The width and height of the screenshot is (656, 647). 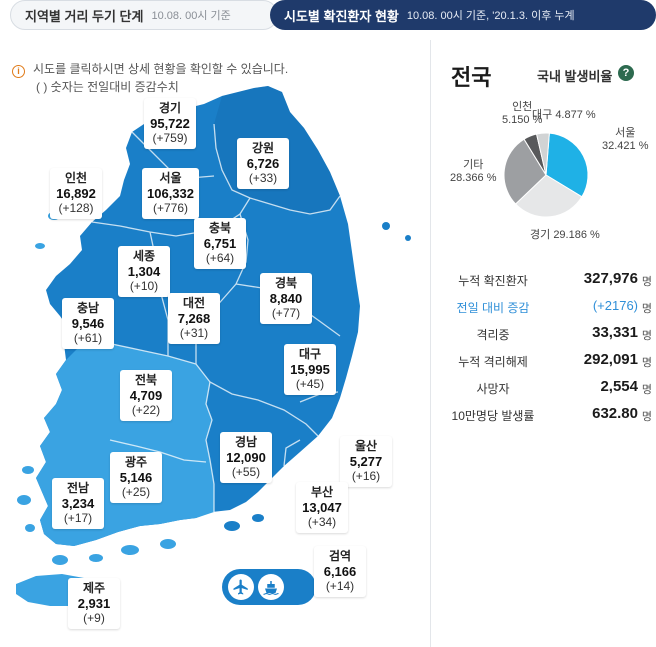 I want to click on pie-label-seoul-value: 32.421 %, so click(x=625, y=146).